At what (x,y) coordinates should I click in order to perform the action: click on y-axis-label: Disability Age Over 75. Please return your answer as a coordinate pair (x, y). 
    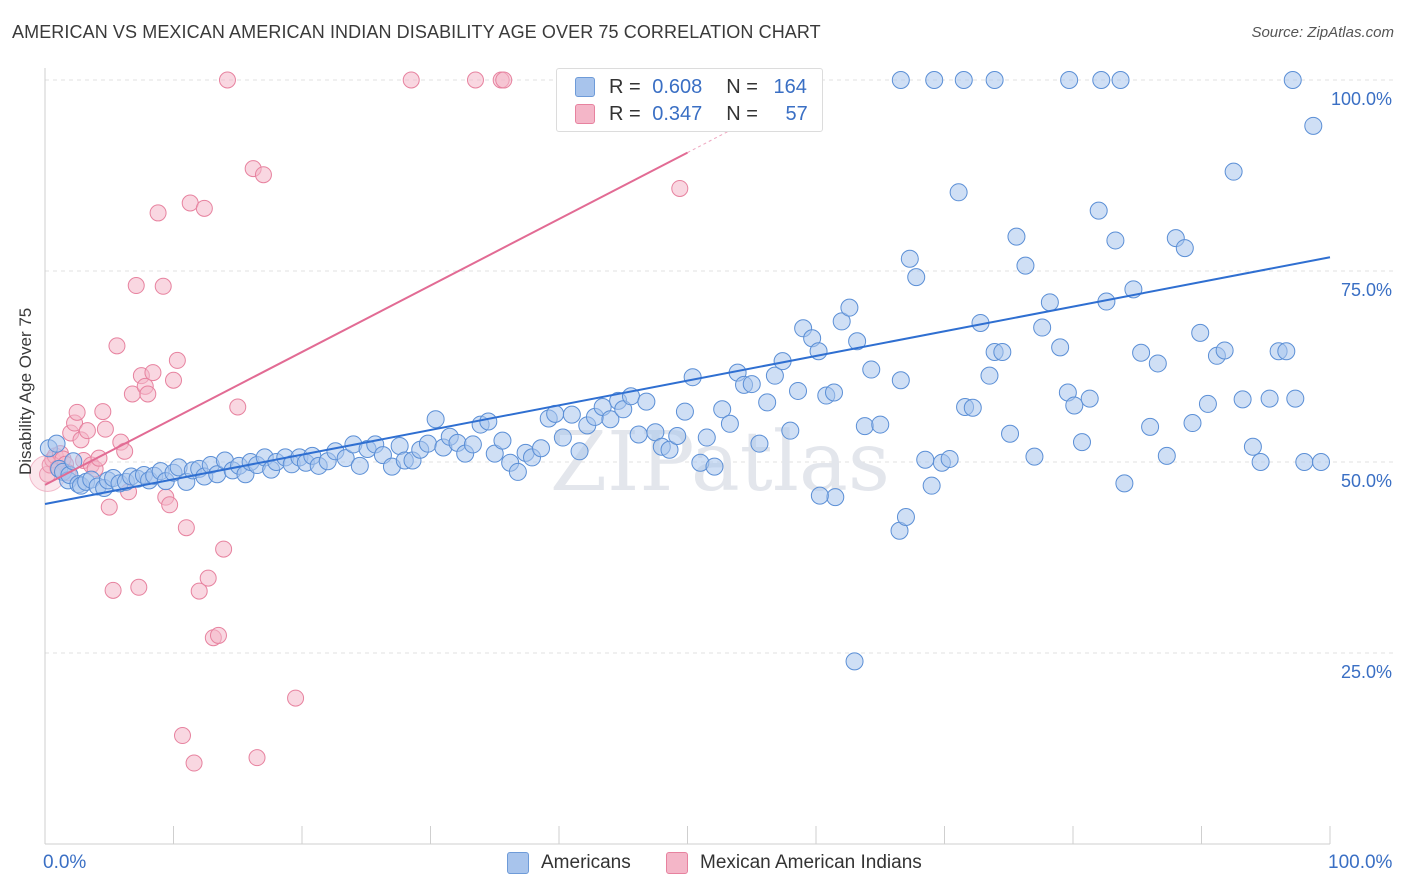
    Looking at the image, I should click on (26, 391).